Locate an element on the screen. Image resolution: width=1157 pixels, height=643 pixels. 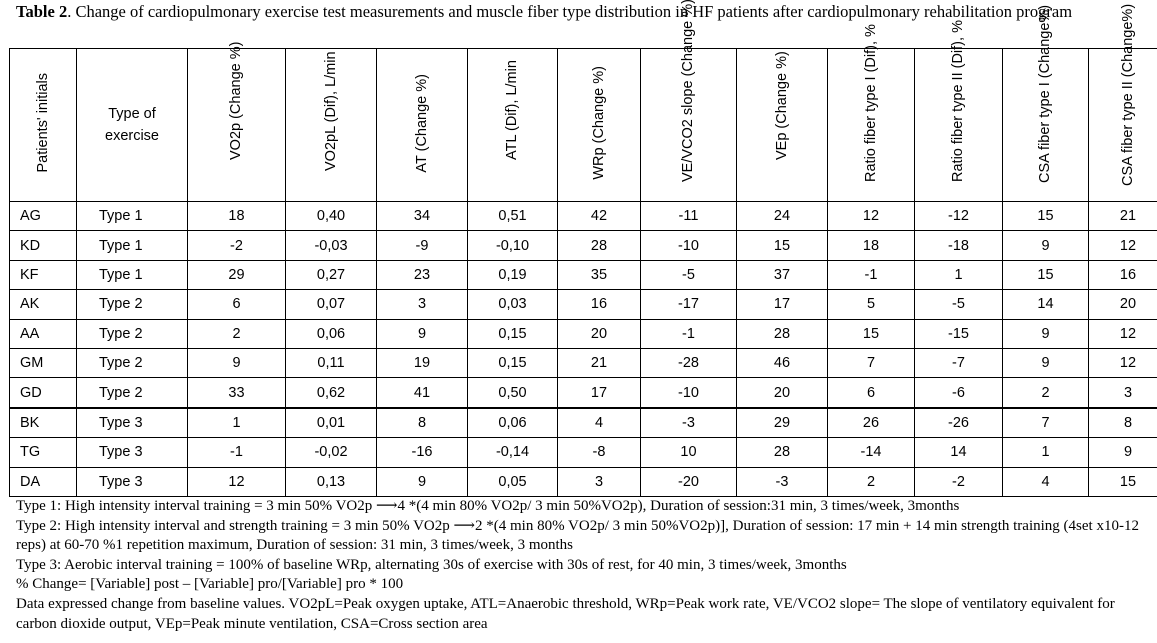
header-cell: AT (Change %) is located at coordinates (422, 125).